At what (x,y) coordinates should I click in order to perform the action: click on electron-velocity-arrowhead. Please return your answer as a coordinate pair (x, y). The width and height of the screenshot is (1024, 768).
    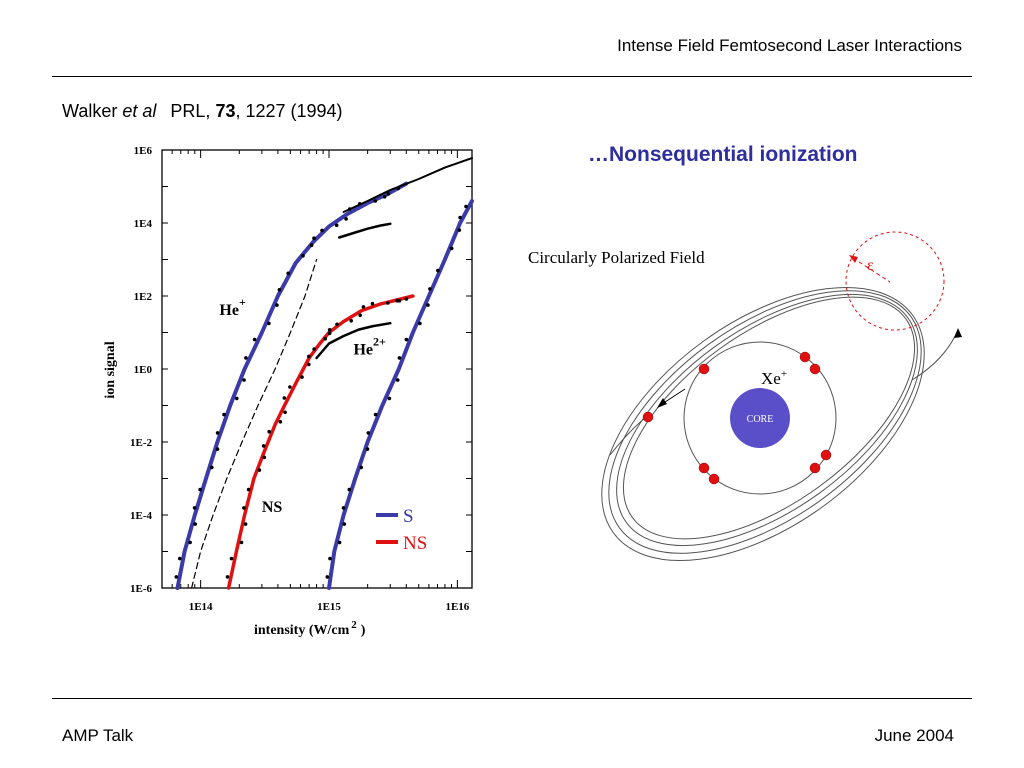
    Looking at the image, I should click on (662, 403).